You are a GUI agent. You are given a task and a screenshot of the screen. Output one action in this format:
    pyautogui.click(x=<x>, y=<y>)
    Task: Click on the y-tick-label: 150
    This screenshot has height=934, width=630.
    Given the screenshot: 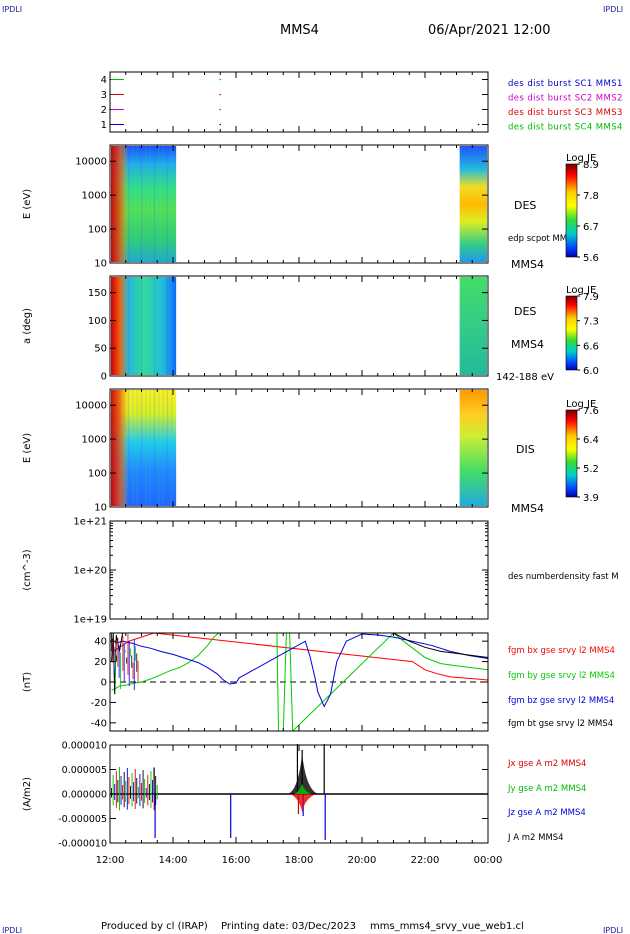 What is the action you would take?
    pyautogui.click(x=97, y=293)
    